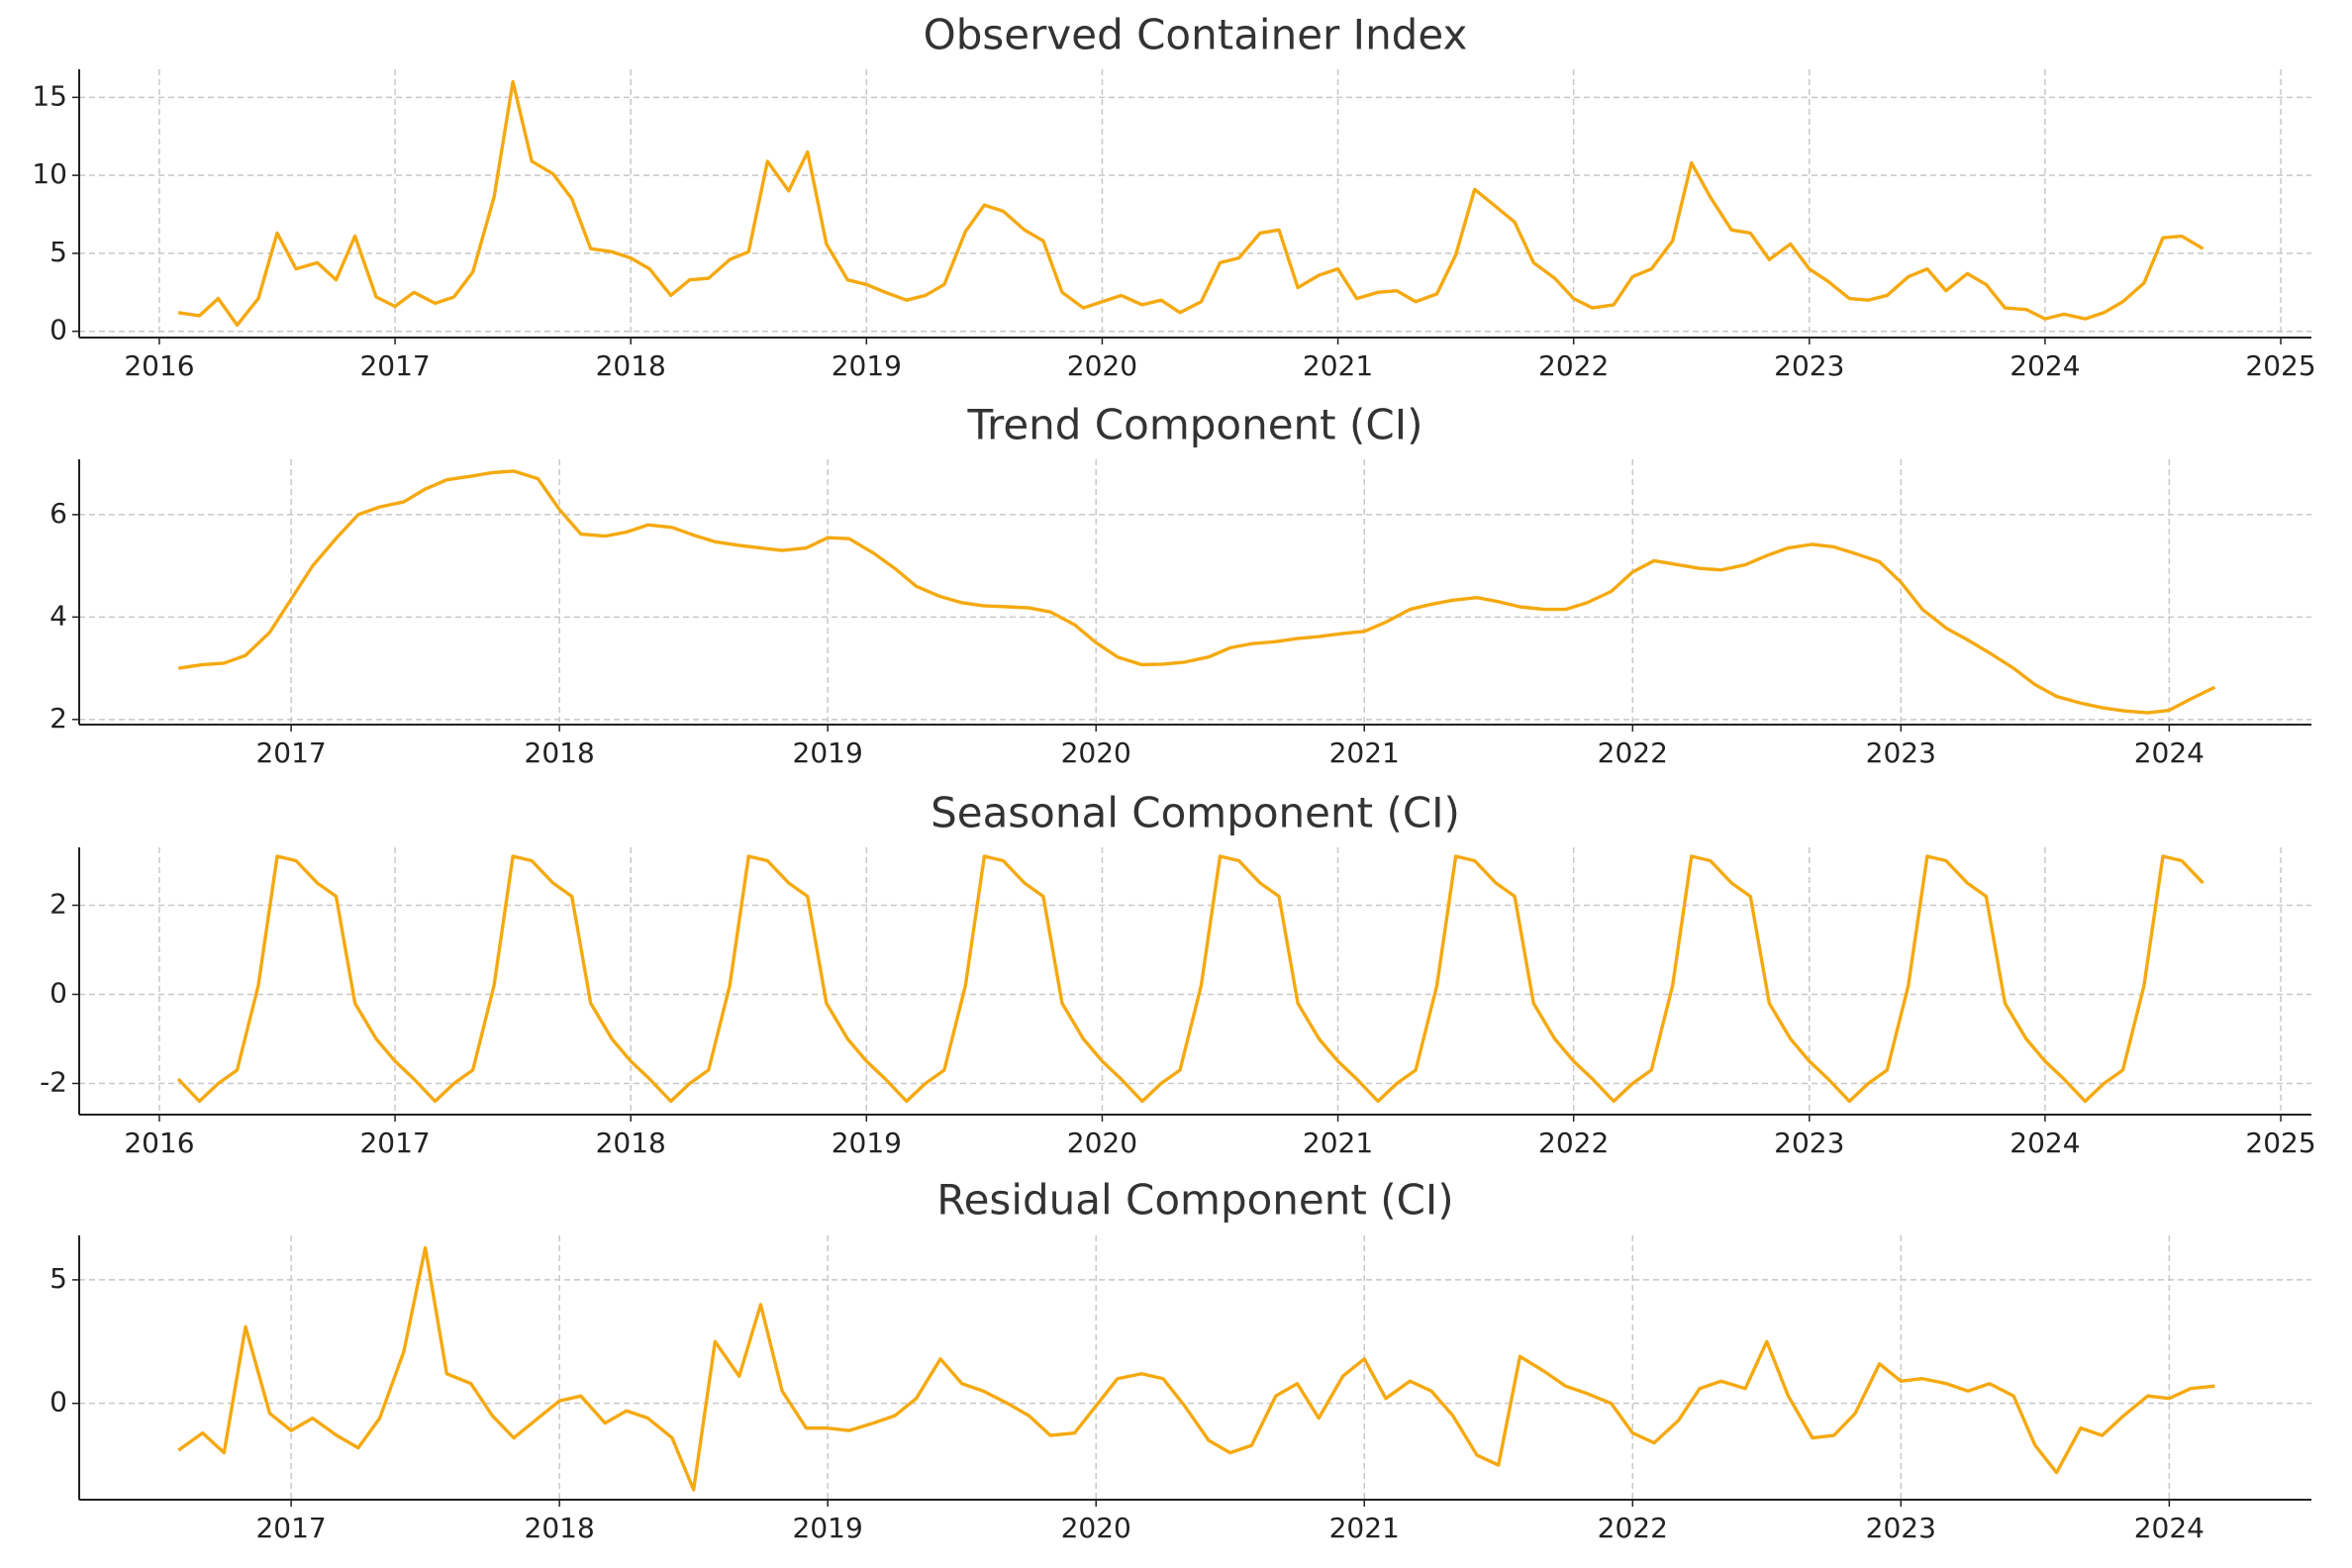 Image resolution: width=2352 pixels, height=1568 pixels. I want to click on panel-title: Seasonal Component (CI), so click(1195, 813).